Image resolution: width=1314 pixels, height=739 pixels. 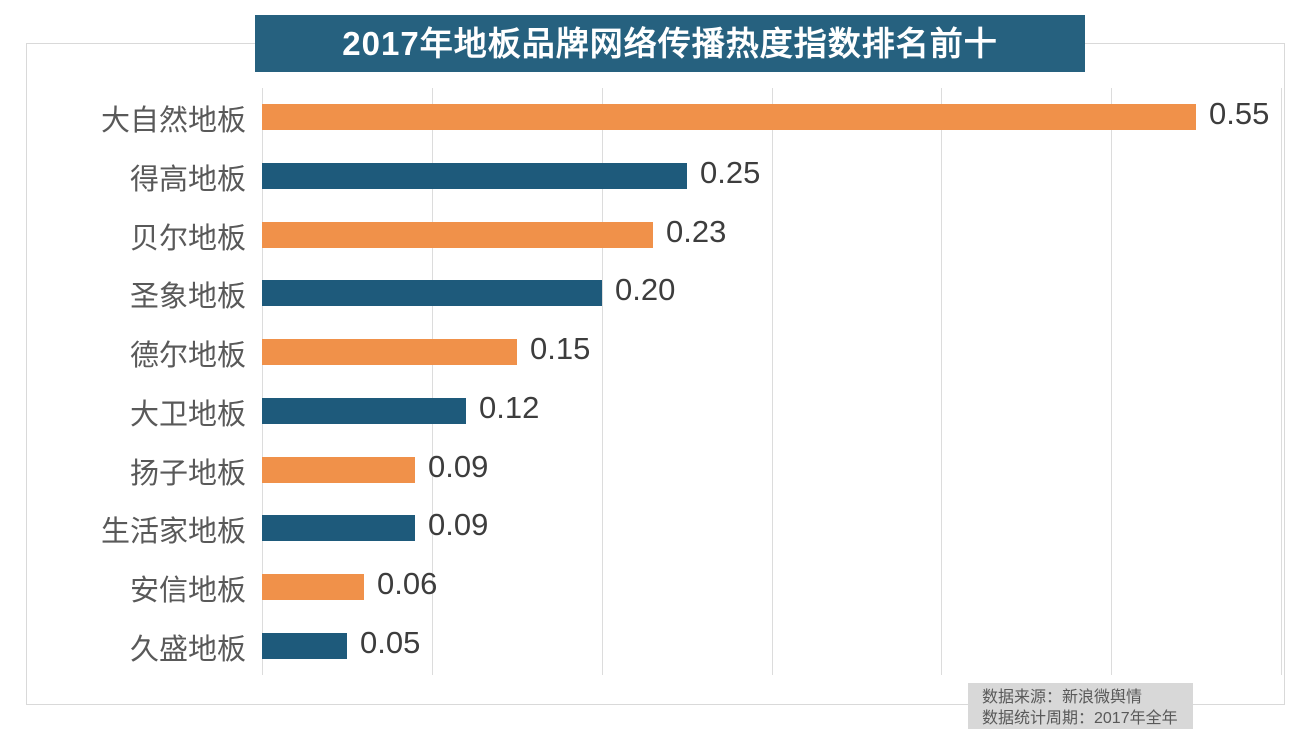 I want to click on category-label: 圣象地板, so click(x=187, y=297).